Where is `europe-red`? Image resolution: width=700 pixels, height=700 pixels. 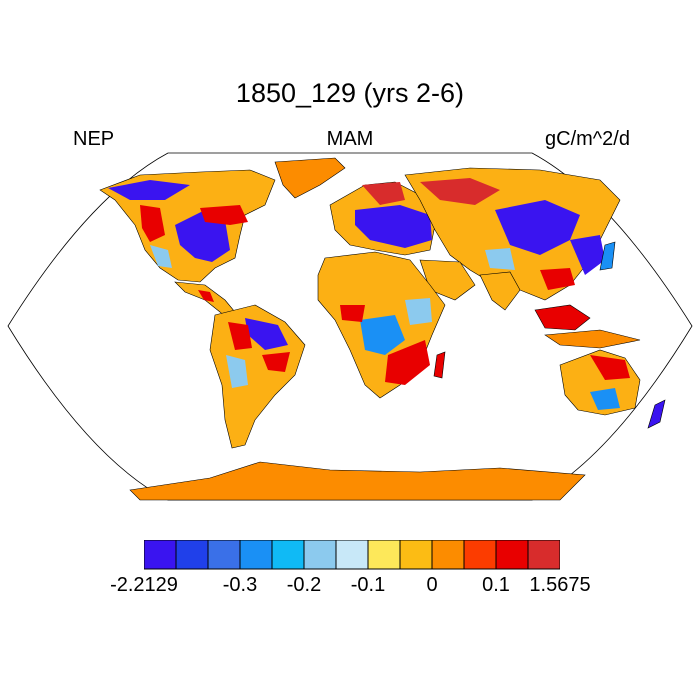 europe-red is located at coordinates (383, 193).